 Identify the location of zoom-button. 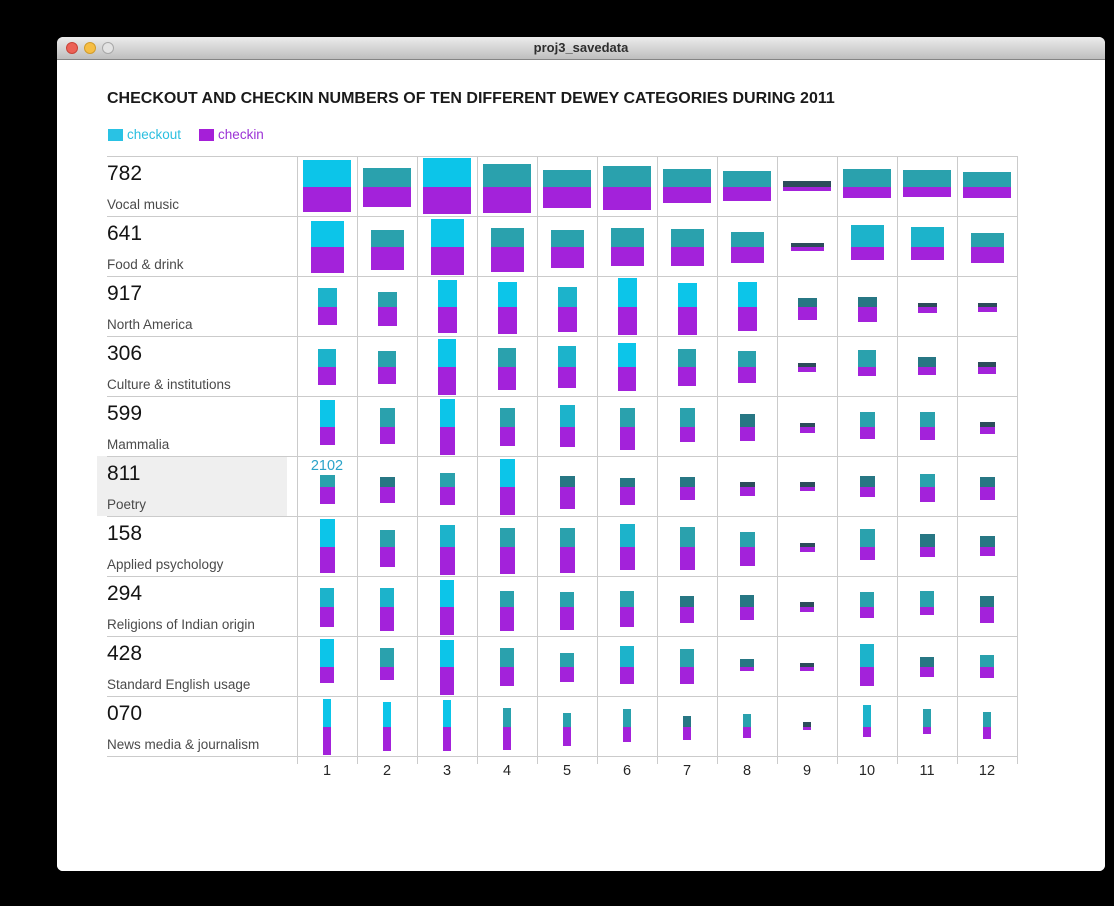
(108, 48).